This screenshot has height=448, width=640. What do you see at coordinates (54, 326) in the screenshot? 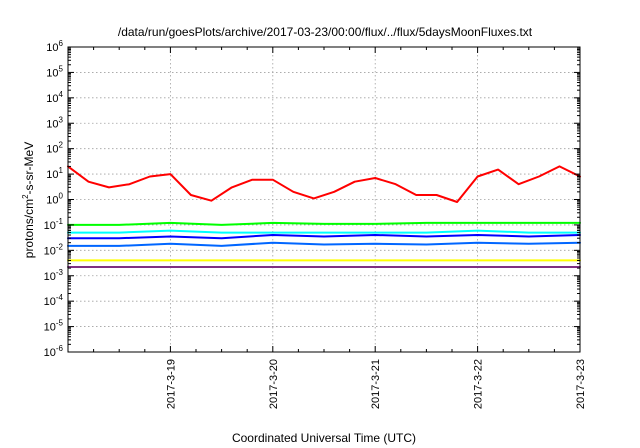
I see `y-tick-label: 10⁻⁵` at bounding box center [54, 326].